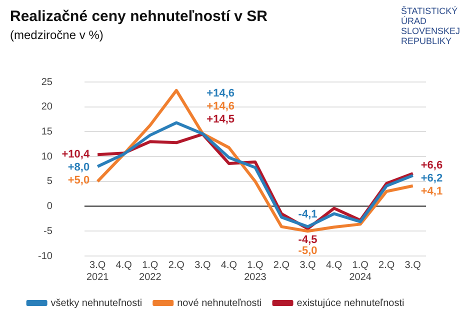 Image resolution: width=474 pixels, height=318 pixels. I want to click on legend-label: existujúce nehnuteľnosti, so click(350, 303).